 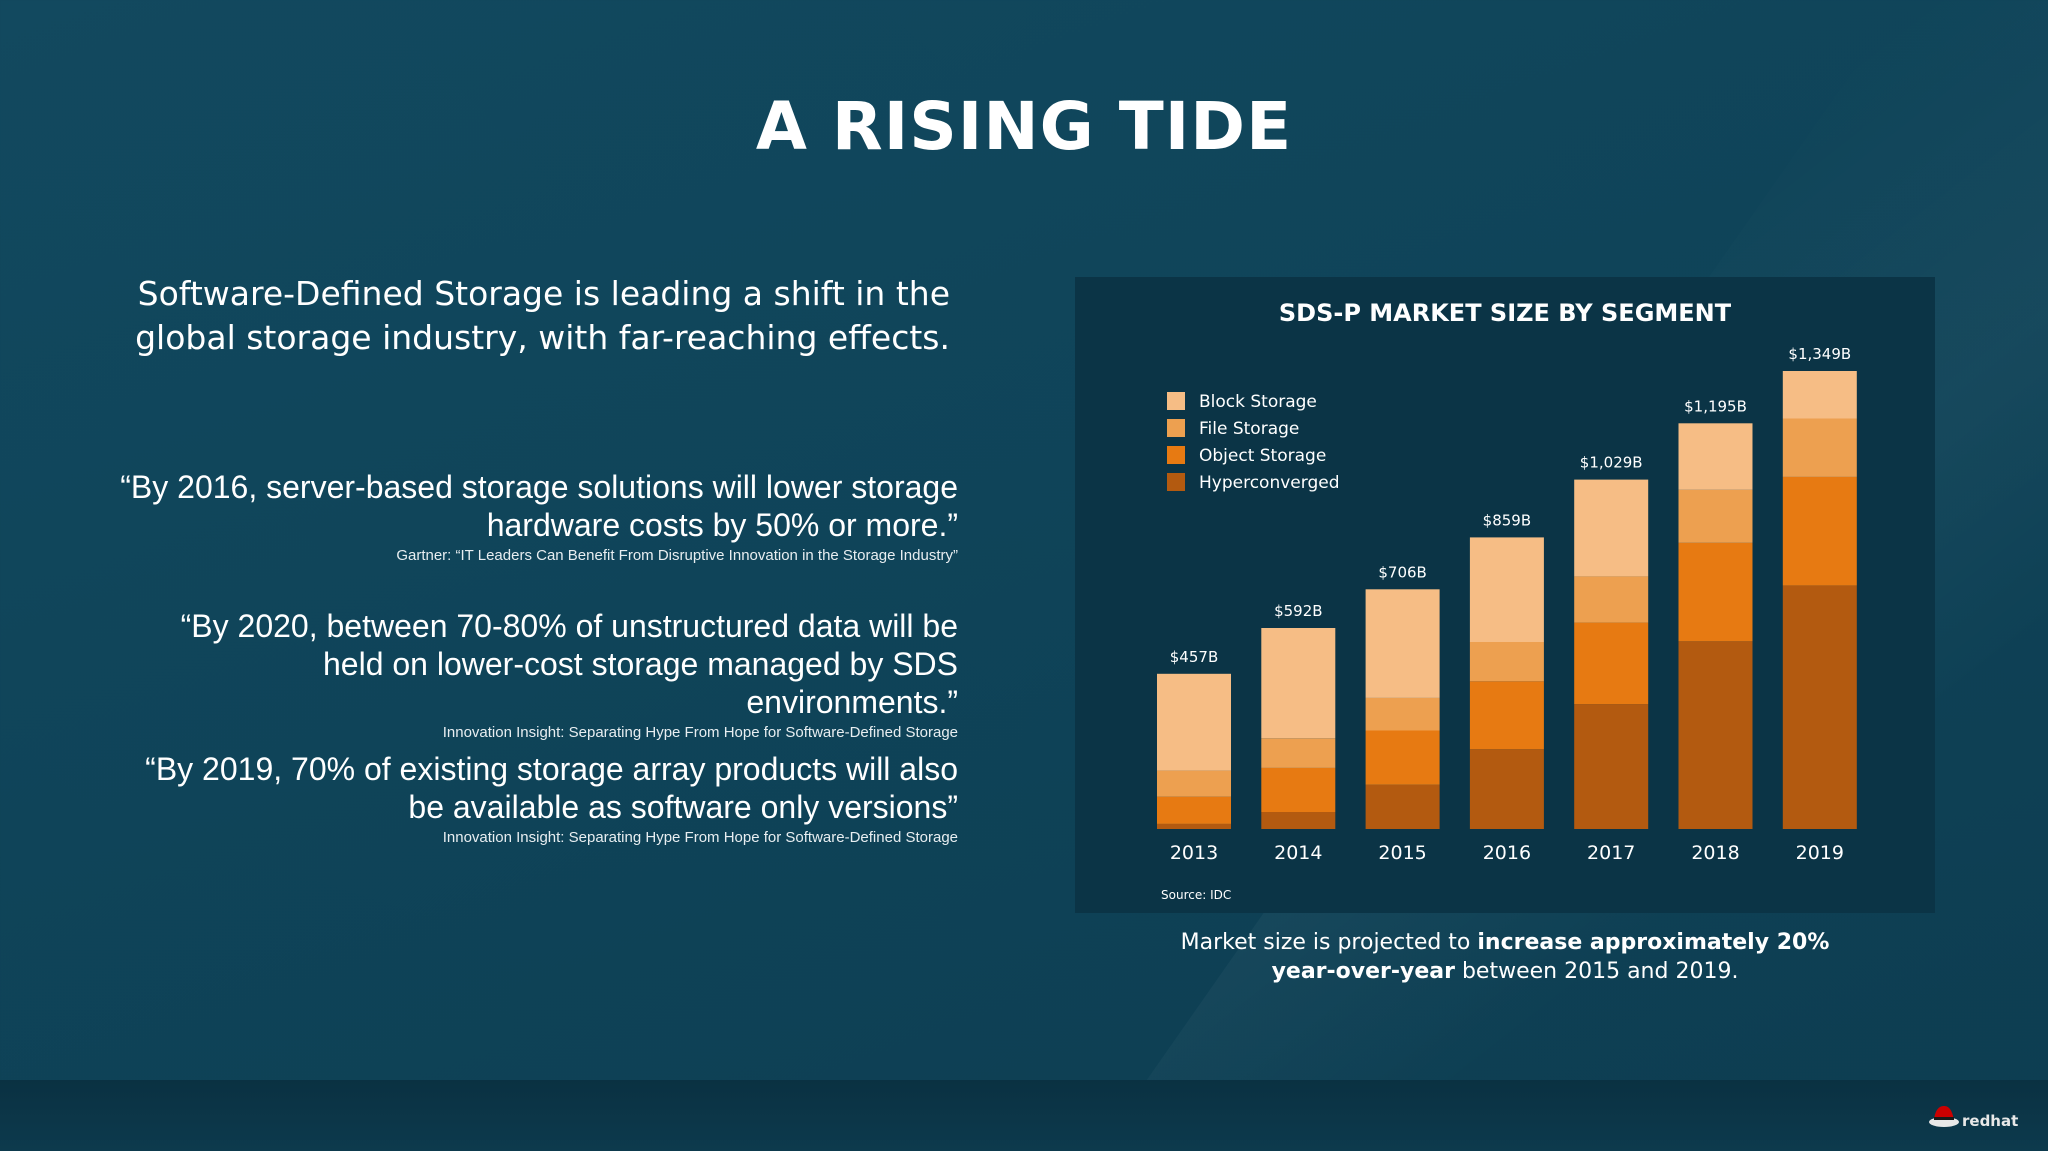 What do you see at coordinates (1176, 482) in the screenshot?
I see `legend-swatch-hyperconverged` at bounding box center [1176, 482].